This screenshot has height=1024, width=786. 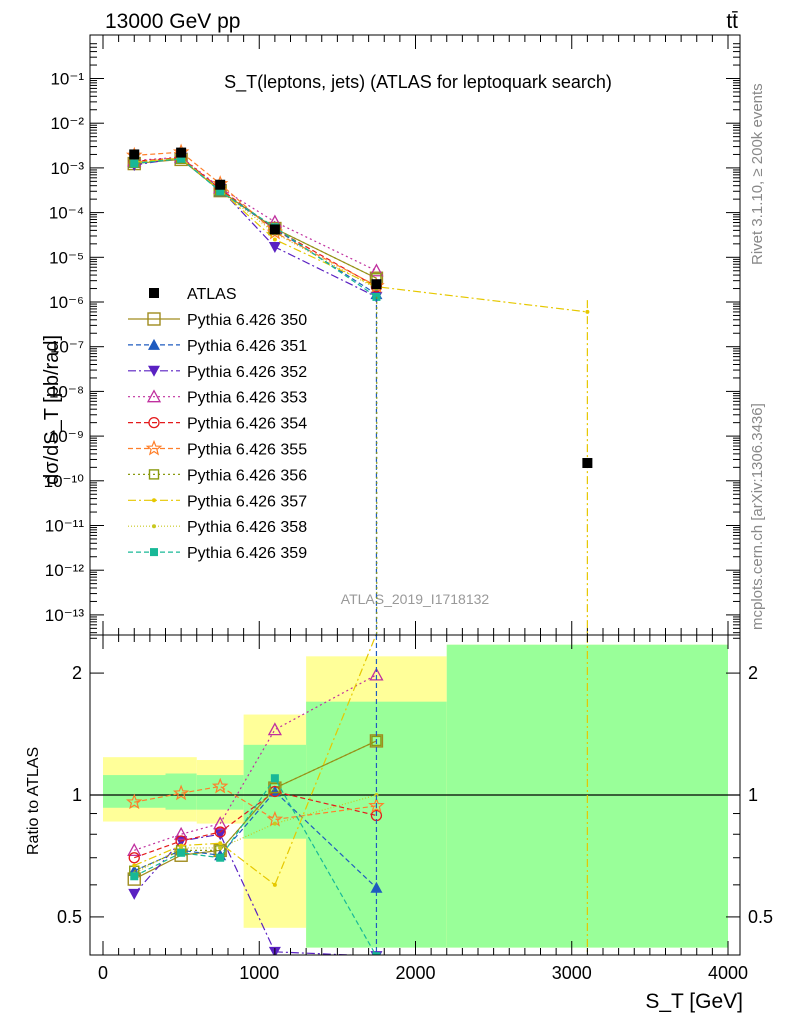 I want to click on y-tick-label: 10⁻¹¹, so click(x=65, y=526).